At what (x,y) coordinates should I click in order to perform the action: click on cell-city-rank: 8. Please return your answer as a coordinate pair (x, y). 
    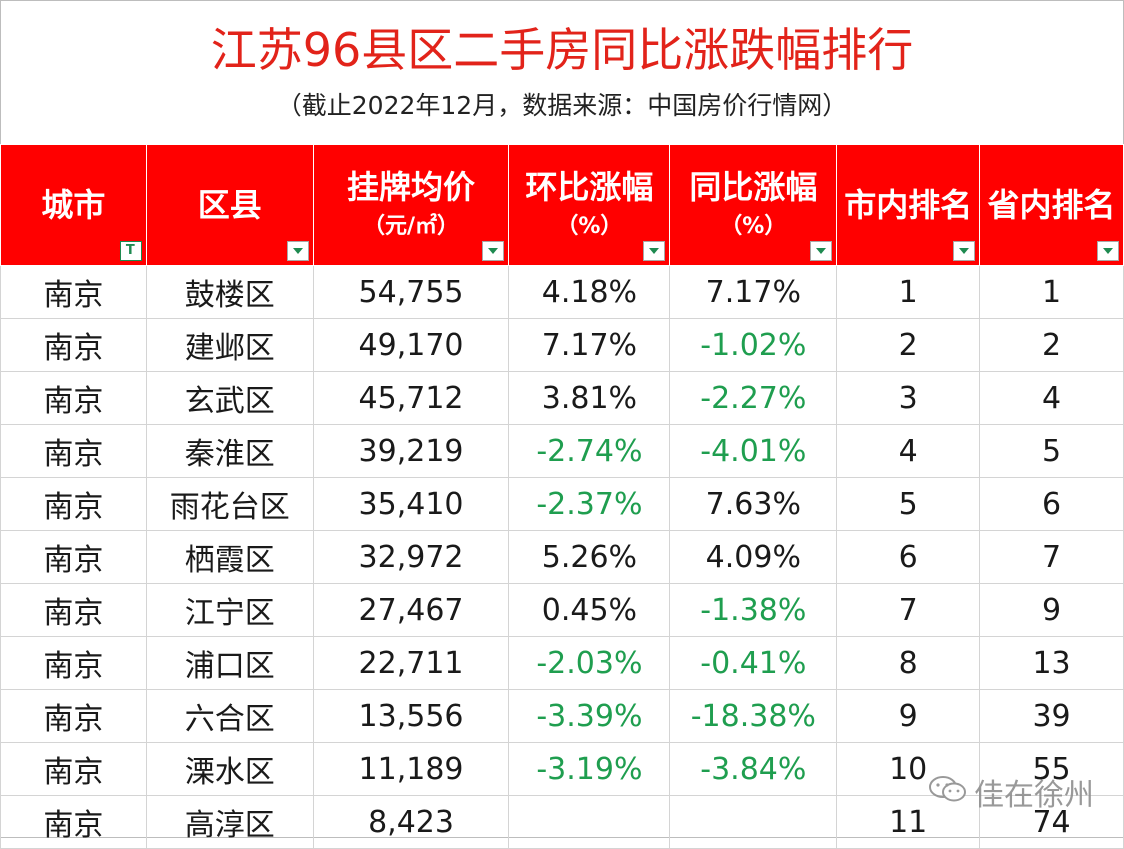
    Looking at the image, I should click on (908, 663).